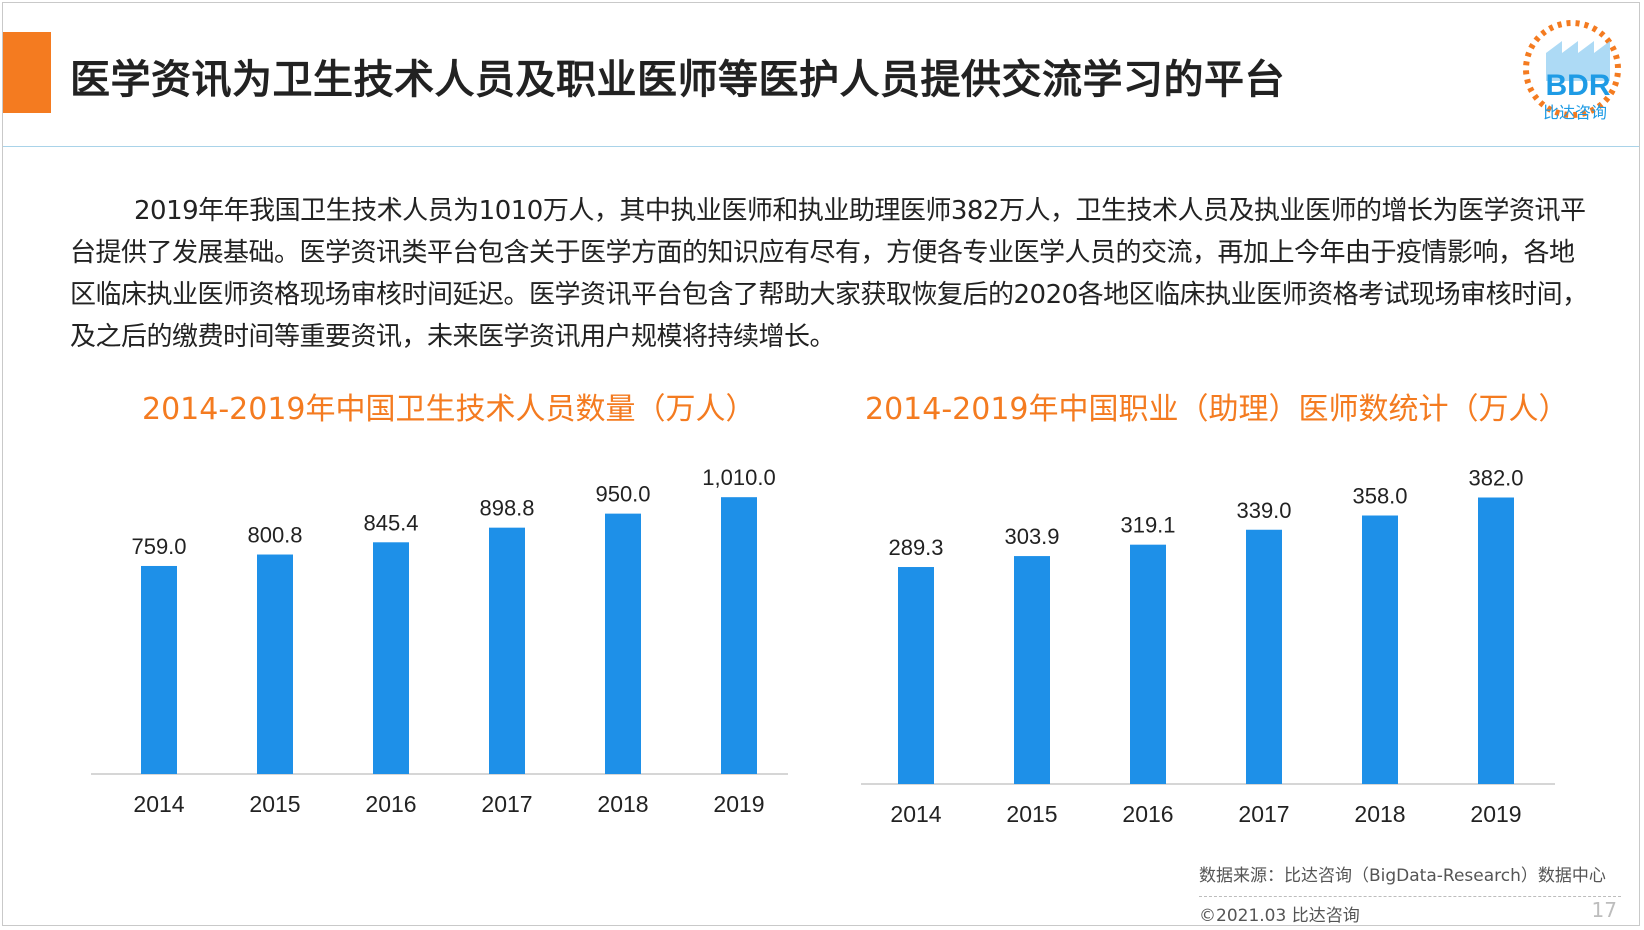 This screenshot has height=930, width=1644. What do you see at coordinates (1495, 478) in the screenshot?
I see `chart-2-value-label: 382.0` at bounding box center [1495, 478].